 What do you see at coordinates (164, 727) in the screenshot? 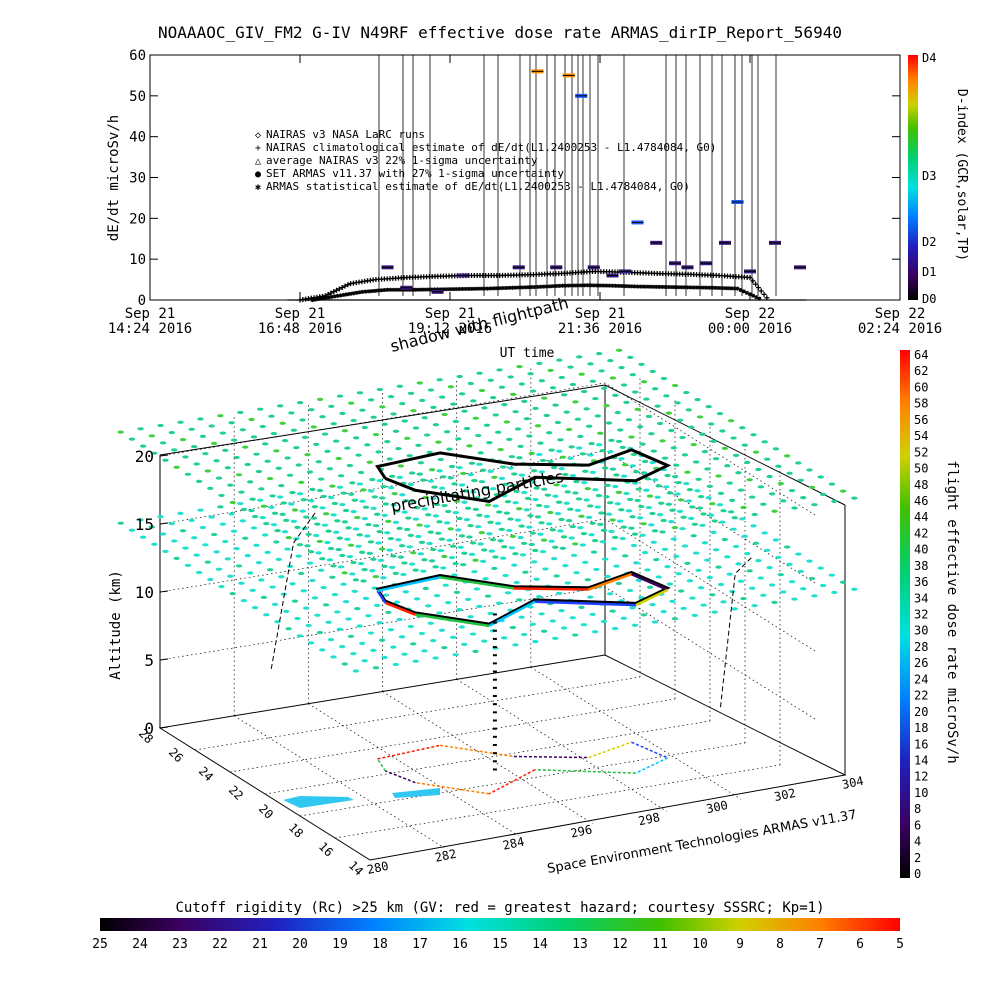
I see `z-tick` at bounding box center [164, 727].